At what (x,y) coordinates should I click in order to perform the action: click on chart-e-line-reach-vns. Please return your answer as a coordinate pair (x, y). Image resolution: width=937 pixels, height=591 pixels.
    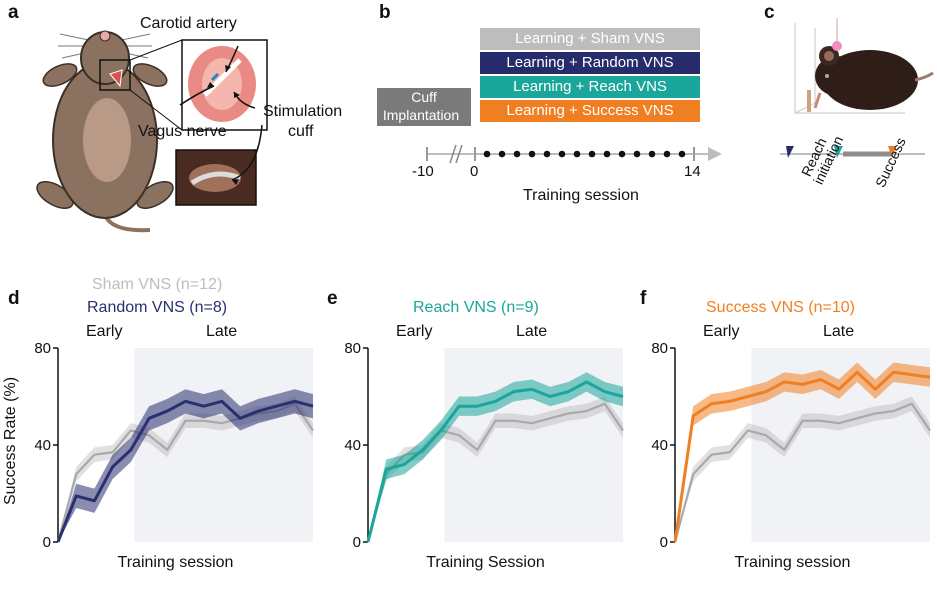
    Looking at the image, I should click on (495, 461).